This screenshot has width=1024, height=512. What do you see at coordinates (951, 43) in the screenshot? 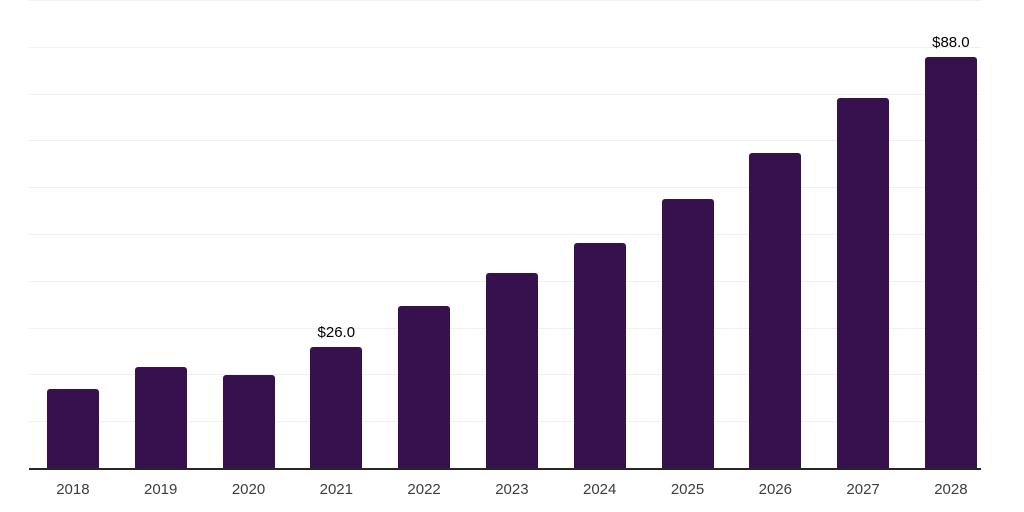
I see `bar-value-label: $88.0` at bounding box center [951, 43].